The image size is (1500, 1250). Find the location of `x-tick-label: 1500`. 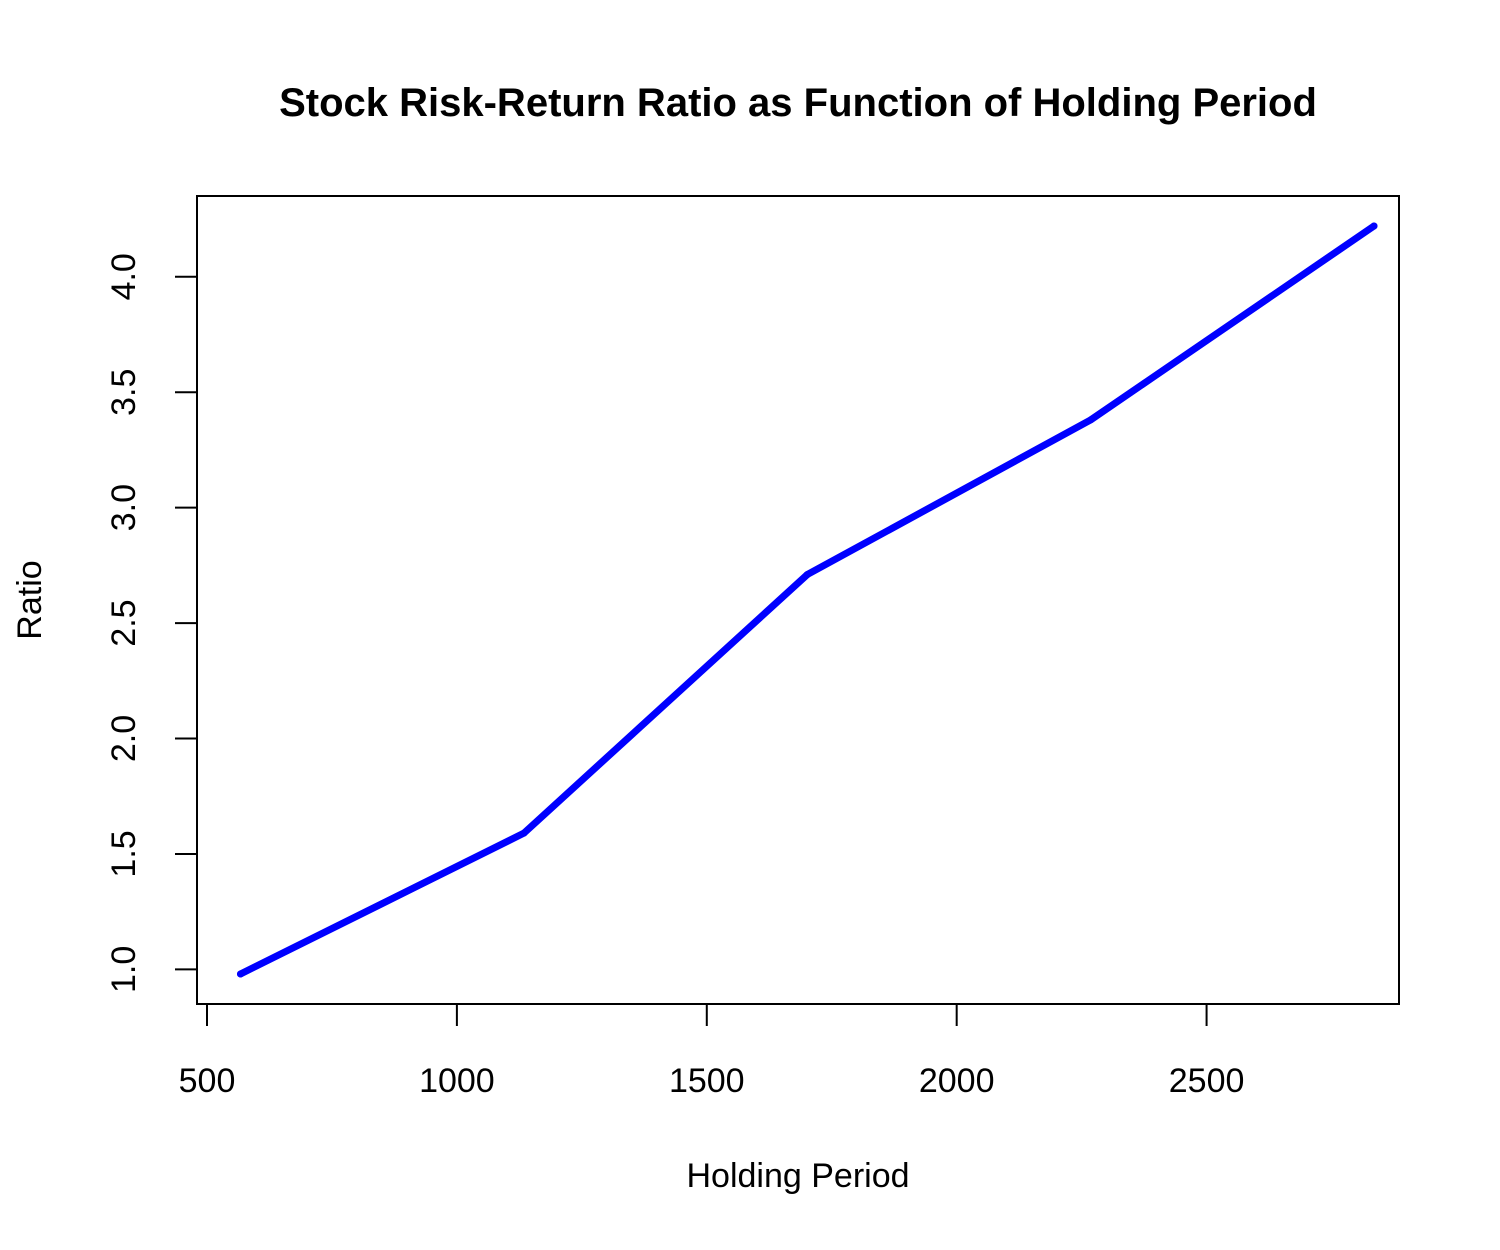

x-tick-label: 1500 is located at coordinates (707, 1081).